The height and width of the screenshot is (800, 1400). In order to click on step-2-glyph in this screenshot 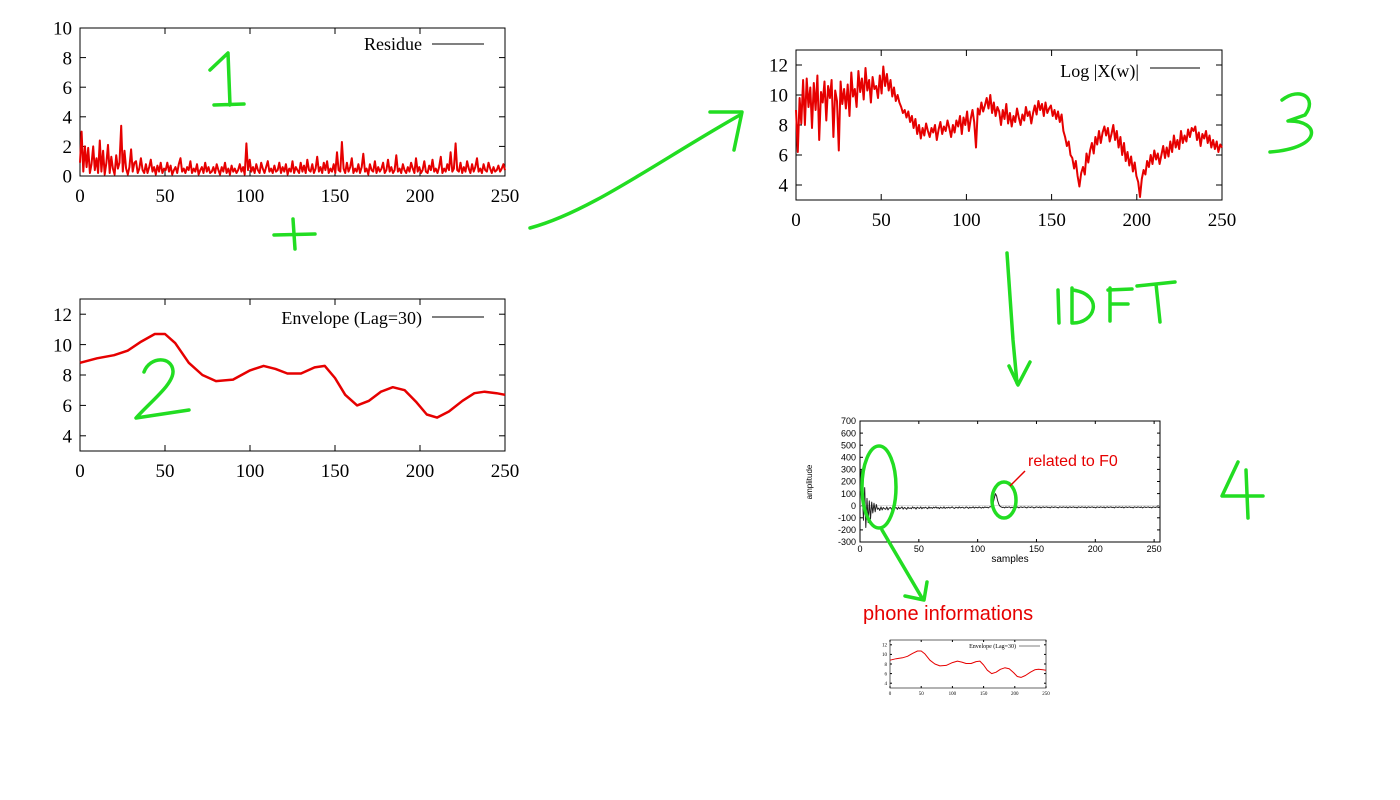, I will do `click(162, 389)`.